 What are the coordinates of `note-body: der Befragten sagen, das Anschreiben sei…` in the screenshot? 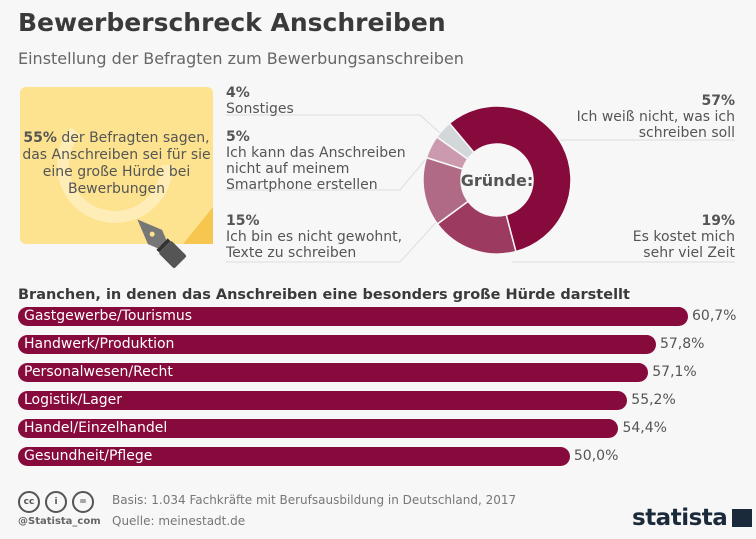 It's located at (116, 163).